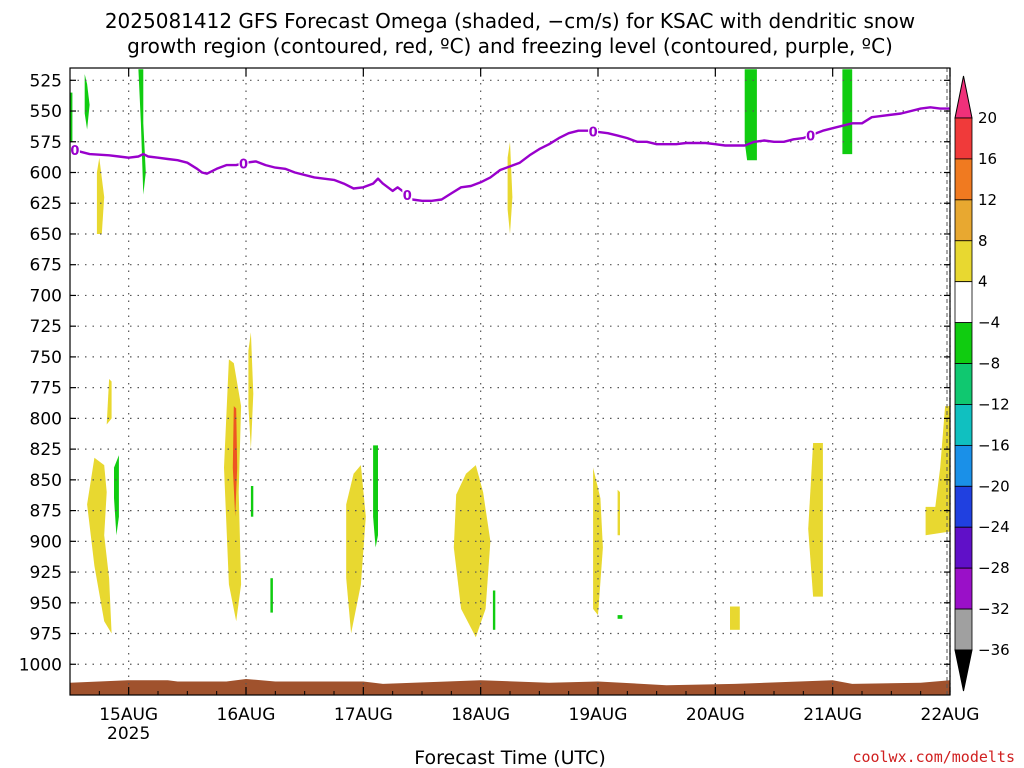  What do you see at coordinates (46, 204) in the screenshot?
I see `y-tick-label: 625` at bounding box center [46, 204].